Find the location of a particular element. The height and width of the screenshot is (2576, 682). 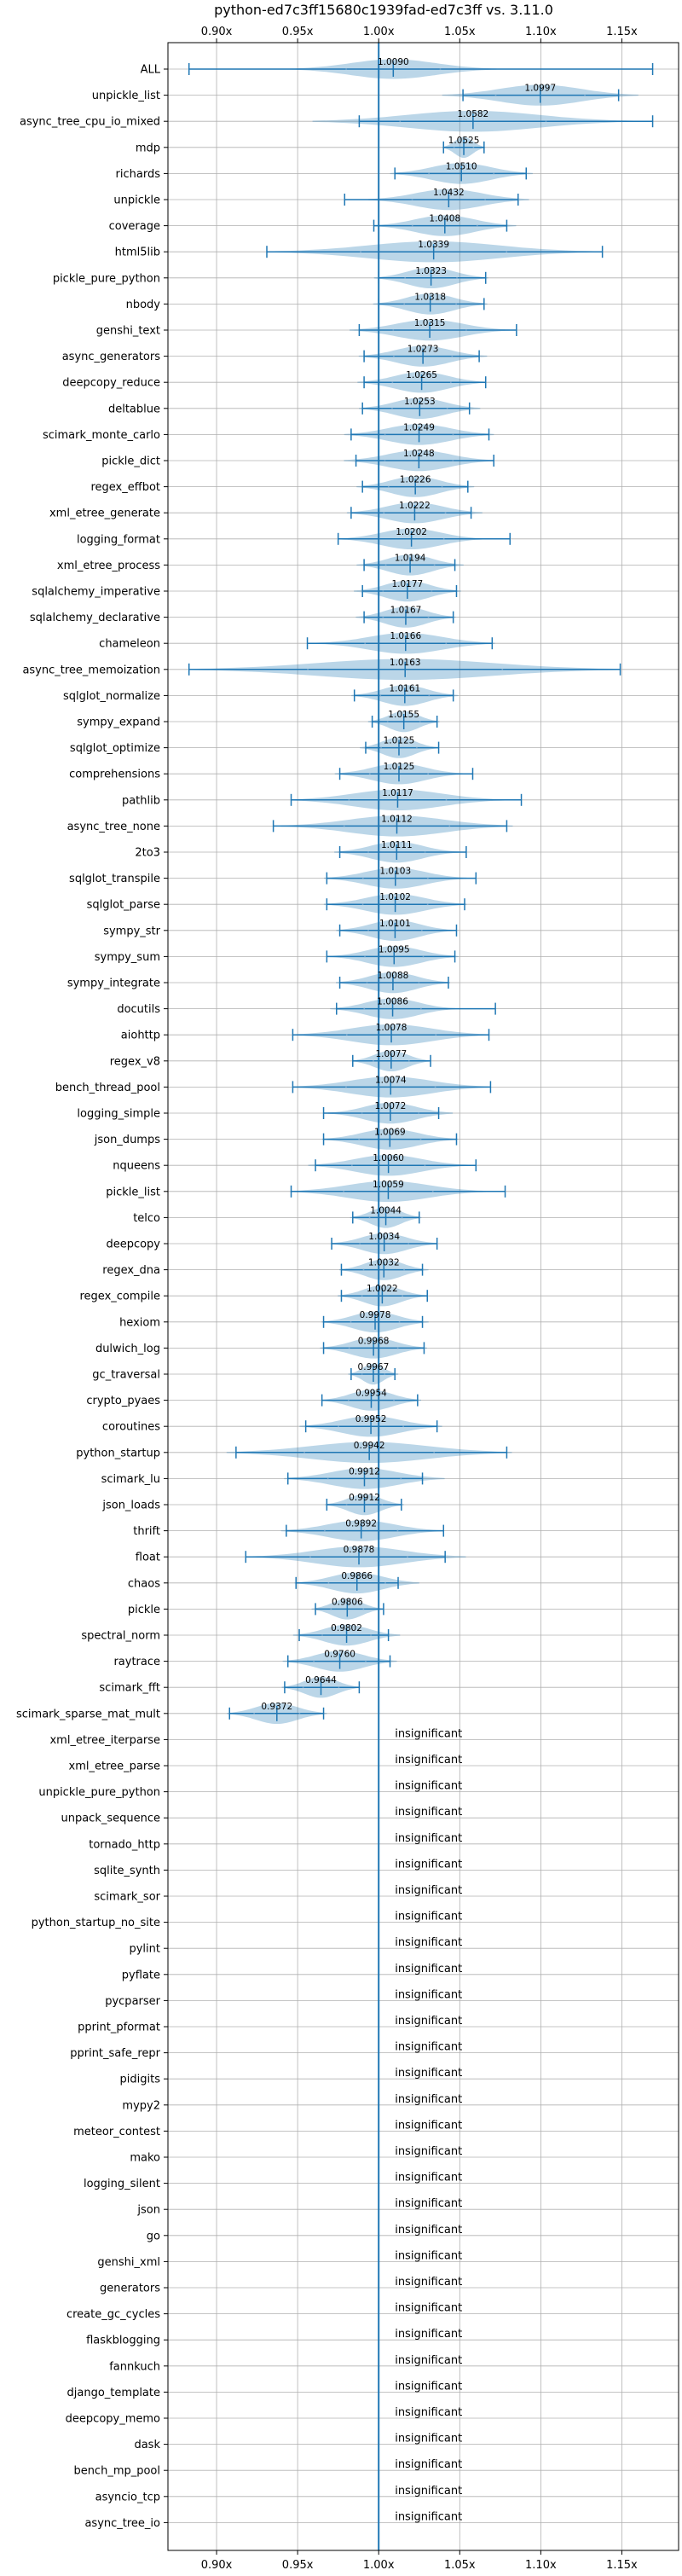

benchmark-label: python_startup is located at coordinates (118, 1453).